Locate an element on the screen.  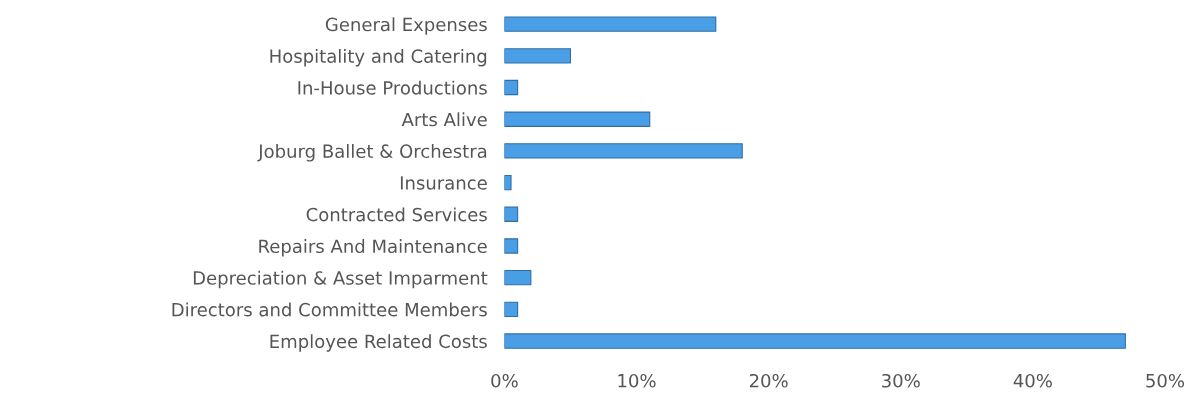
x-tick-label: 30% is located at coordinates (901, 380).